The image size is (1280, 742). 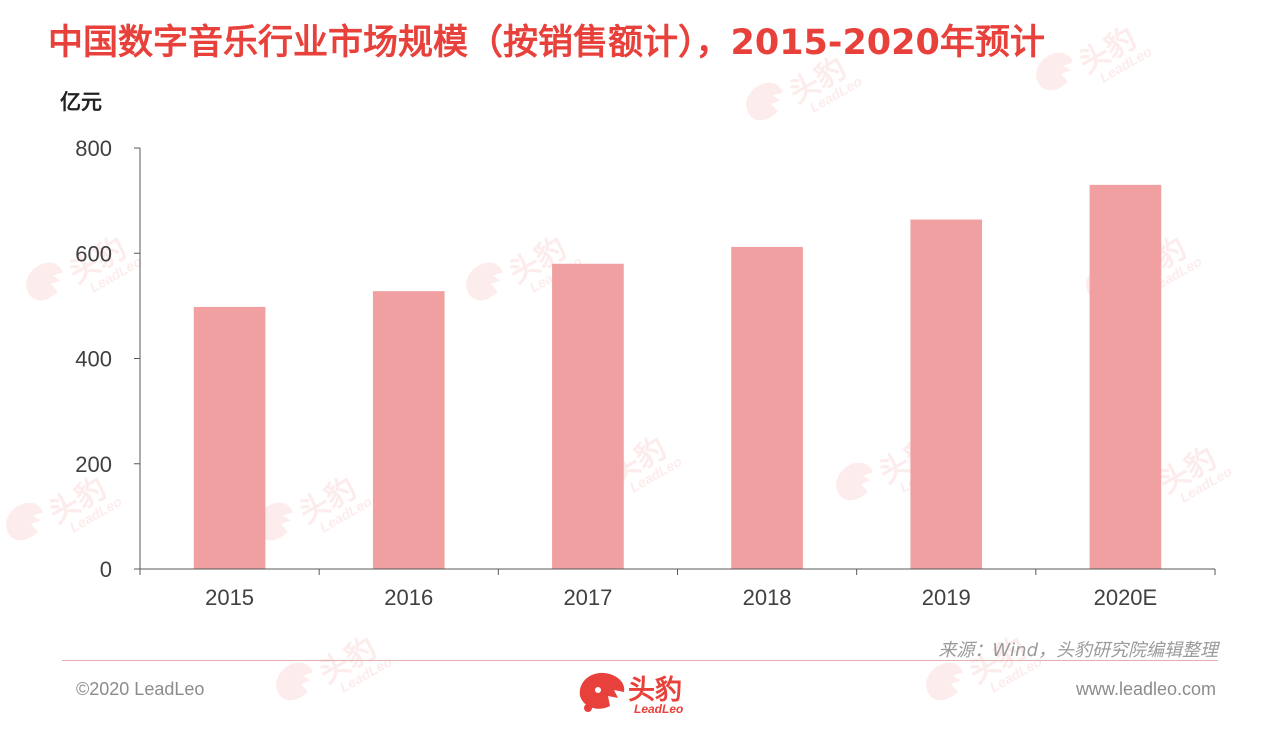 I want to click on bar-2020E, so click(x=1125, y=376).